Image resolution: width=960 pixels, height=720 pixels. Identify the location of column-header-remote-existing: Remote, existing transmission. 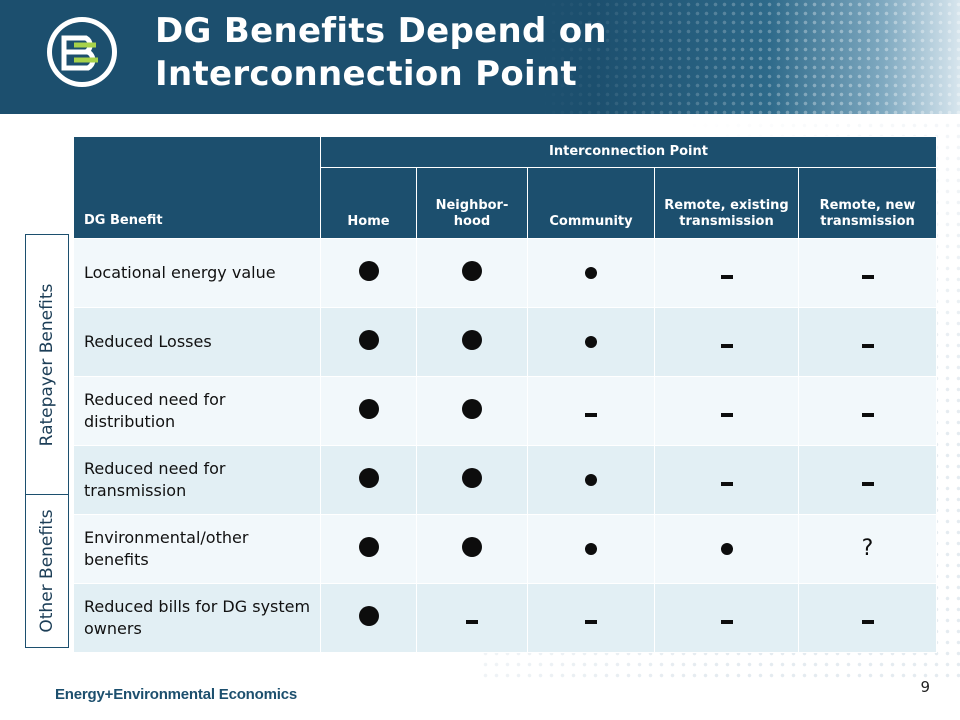
(726, 203).